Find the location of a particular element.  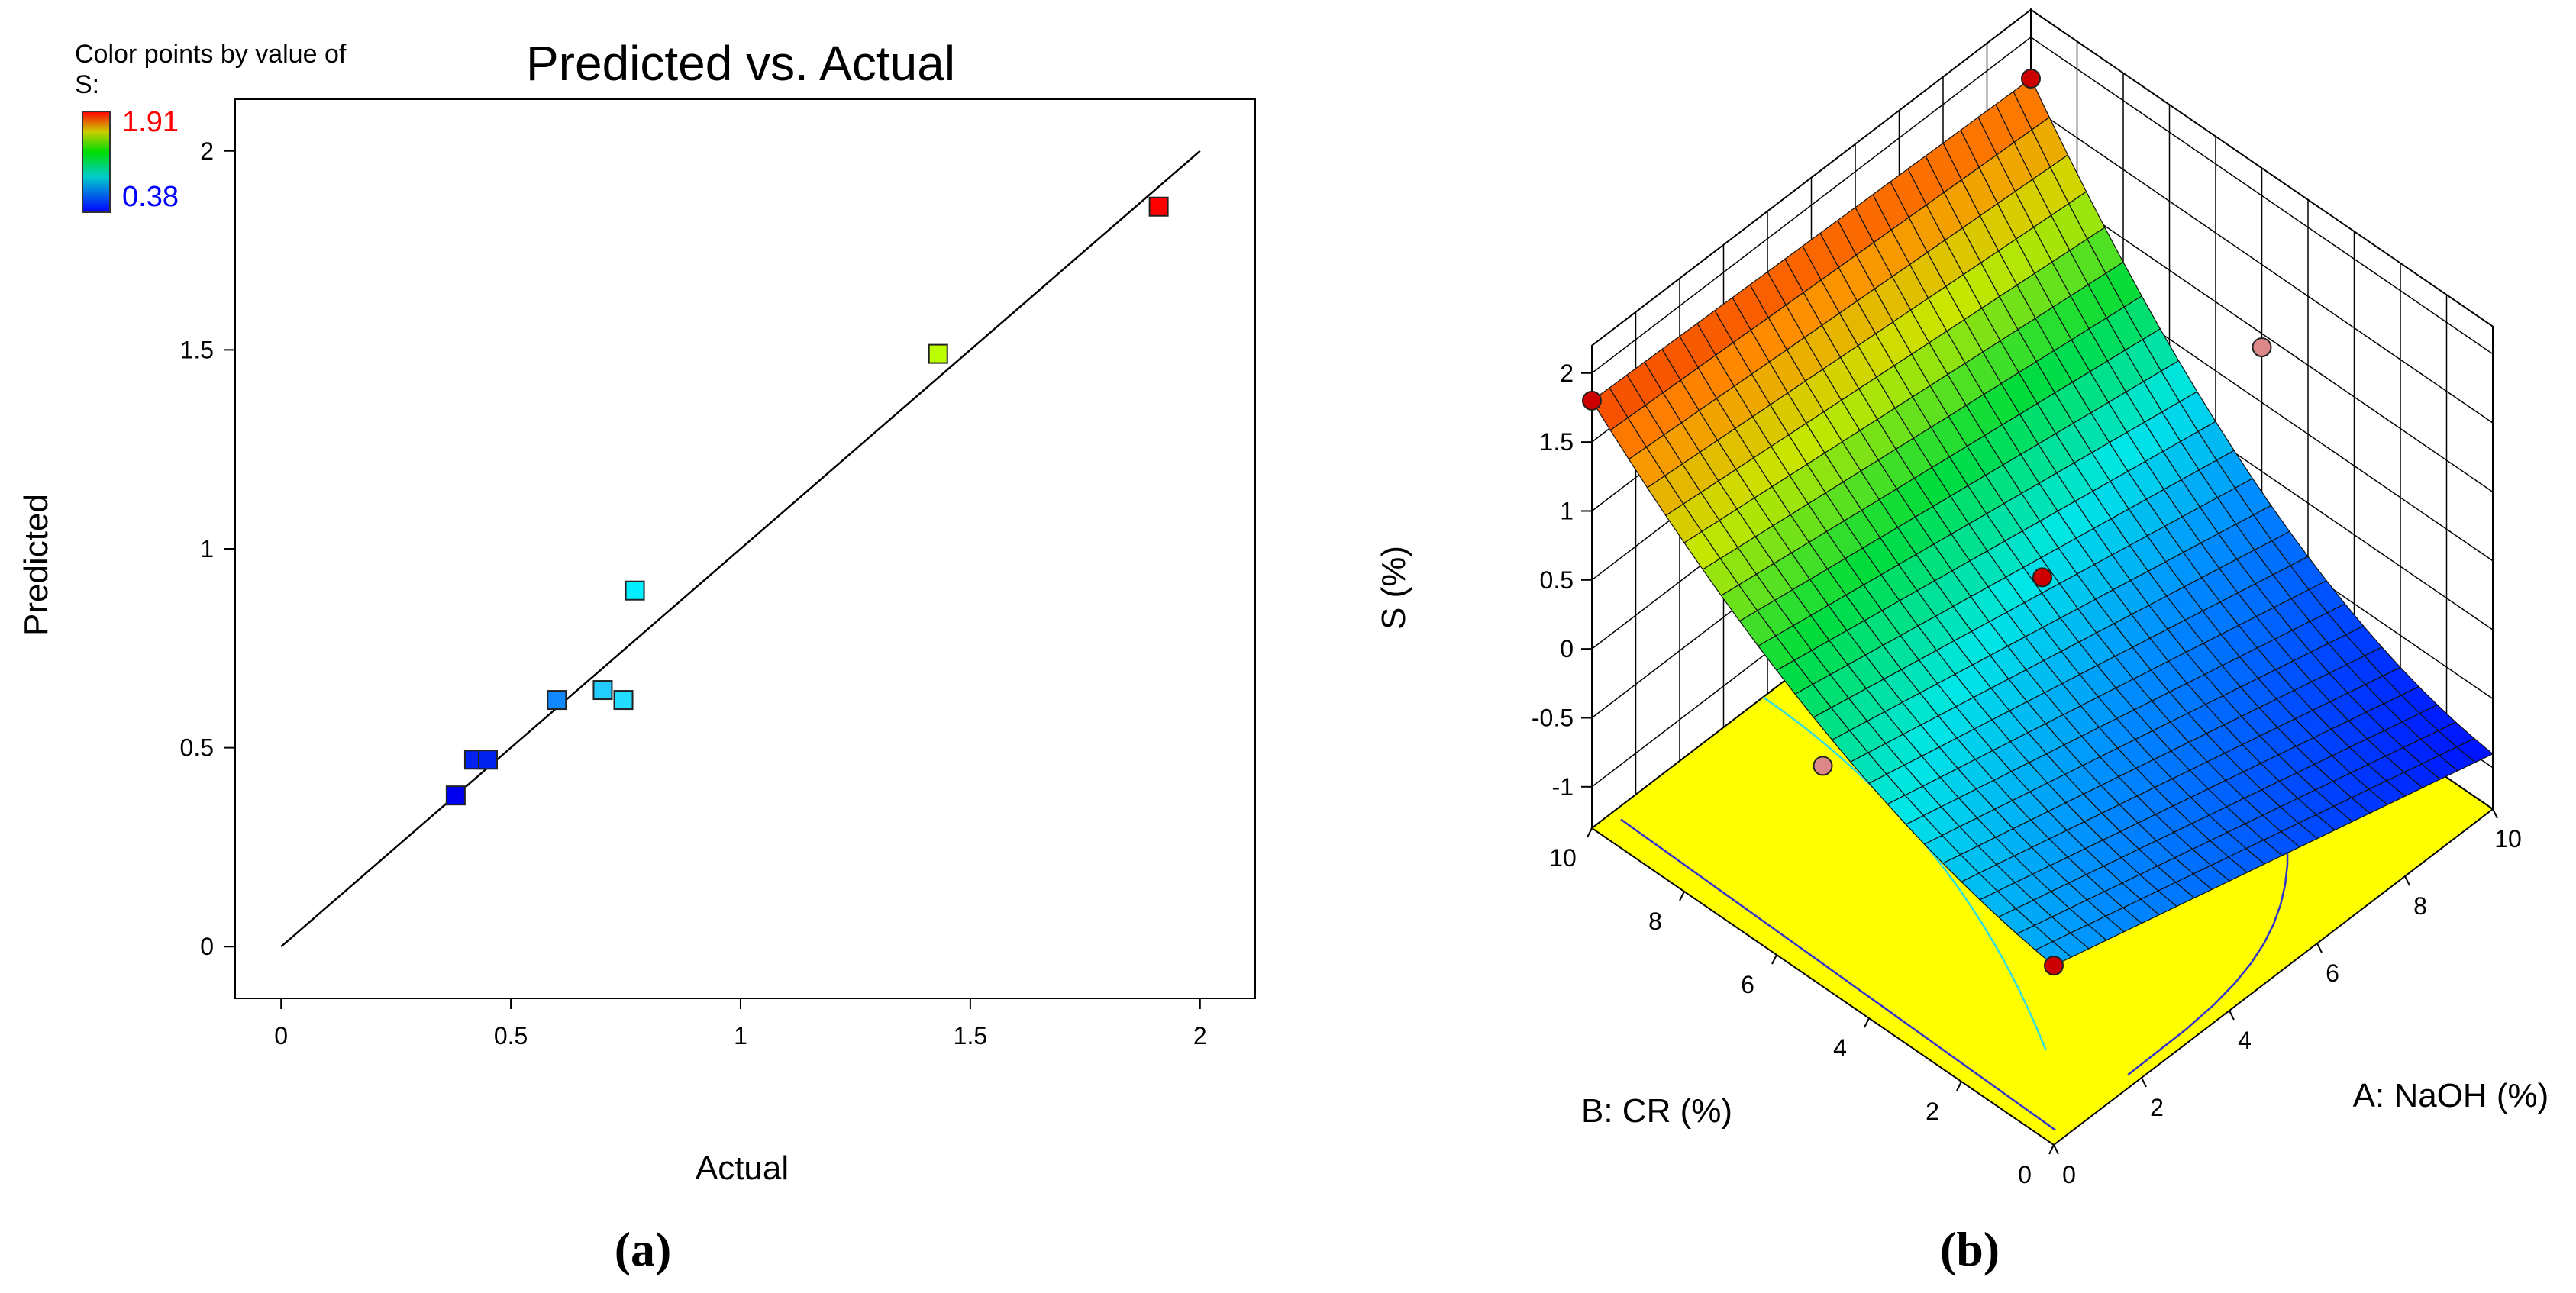

z-axis-label: S (%) is located at coordinates (1393, 588).